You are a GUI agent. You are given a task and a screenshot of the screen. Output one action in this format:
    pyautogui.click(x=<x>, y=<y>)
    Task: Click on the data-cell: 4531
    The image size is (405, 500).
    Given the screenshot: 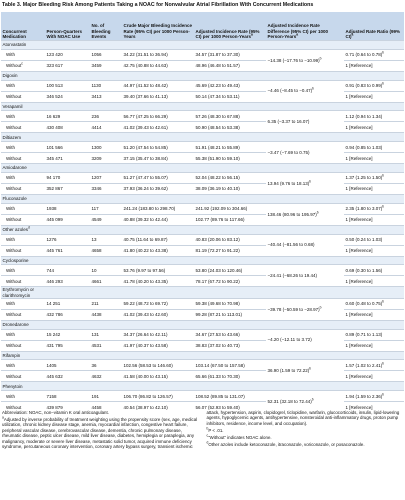 What is the action you would take?
    pyautogui.click(x=106, y=345)
    